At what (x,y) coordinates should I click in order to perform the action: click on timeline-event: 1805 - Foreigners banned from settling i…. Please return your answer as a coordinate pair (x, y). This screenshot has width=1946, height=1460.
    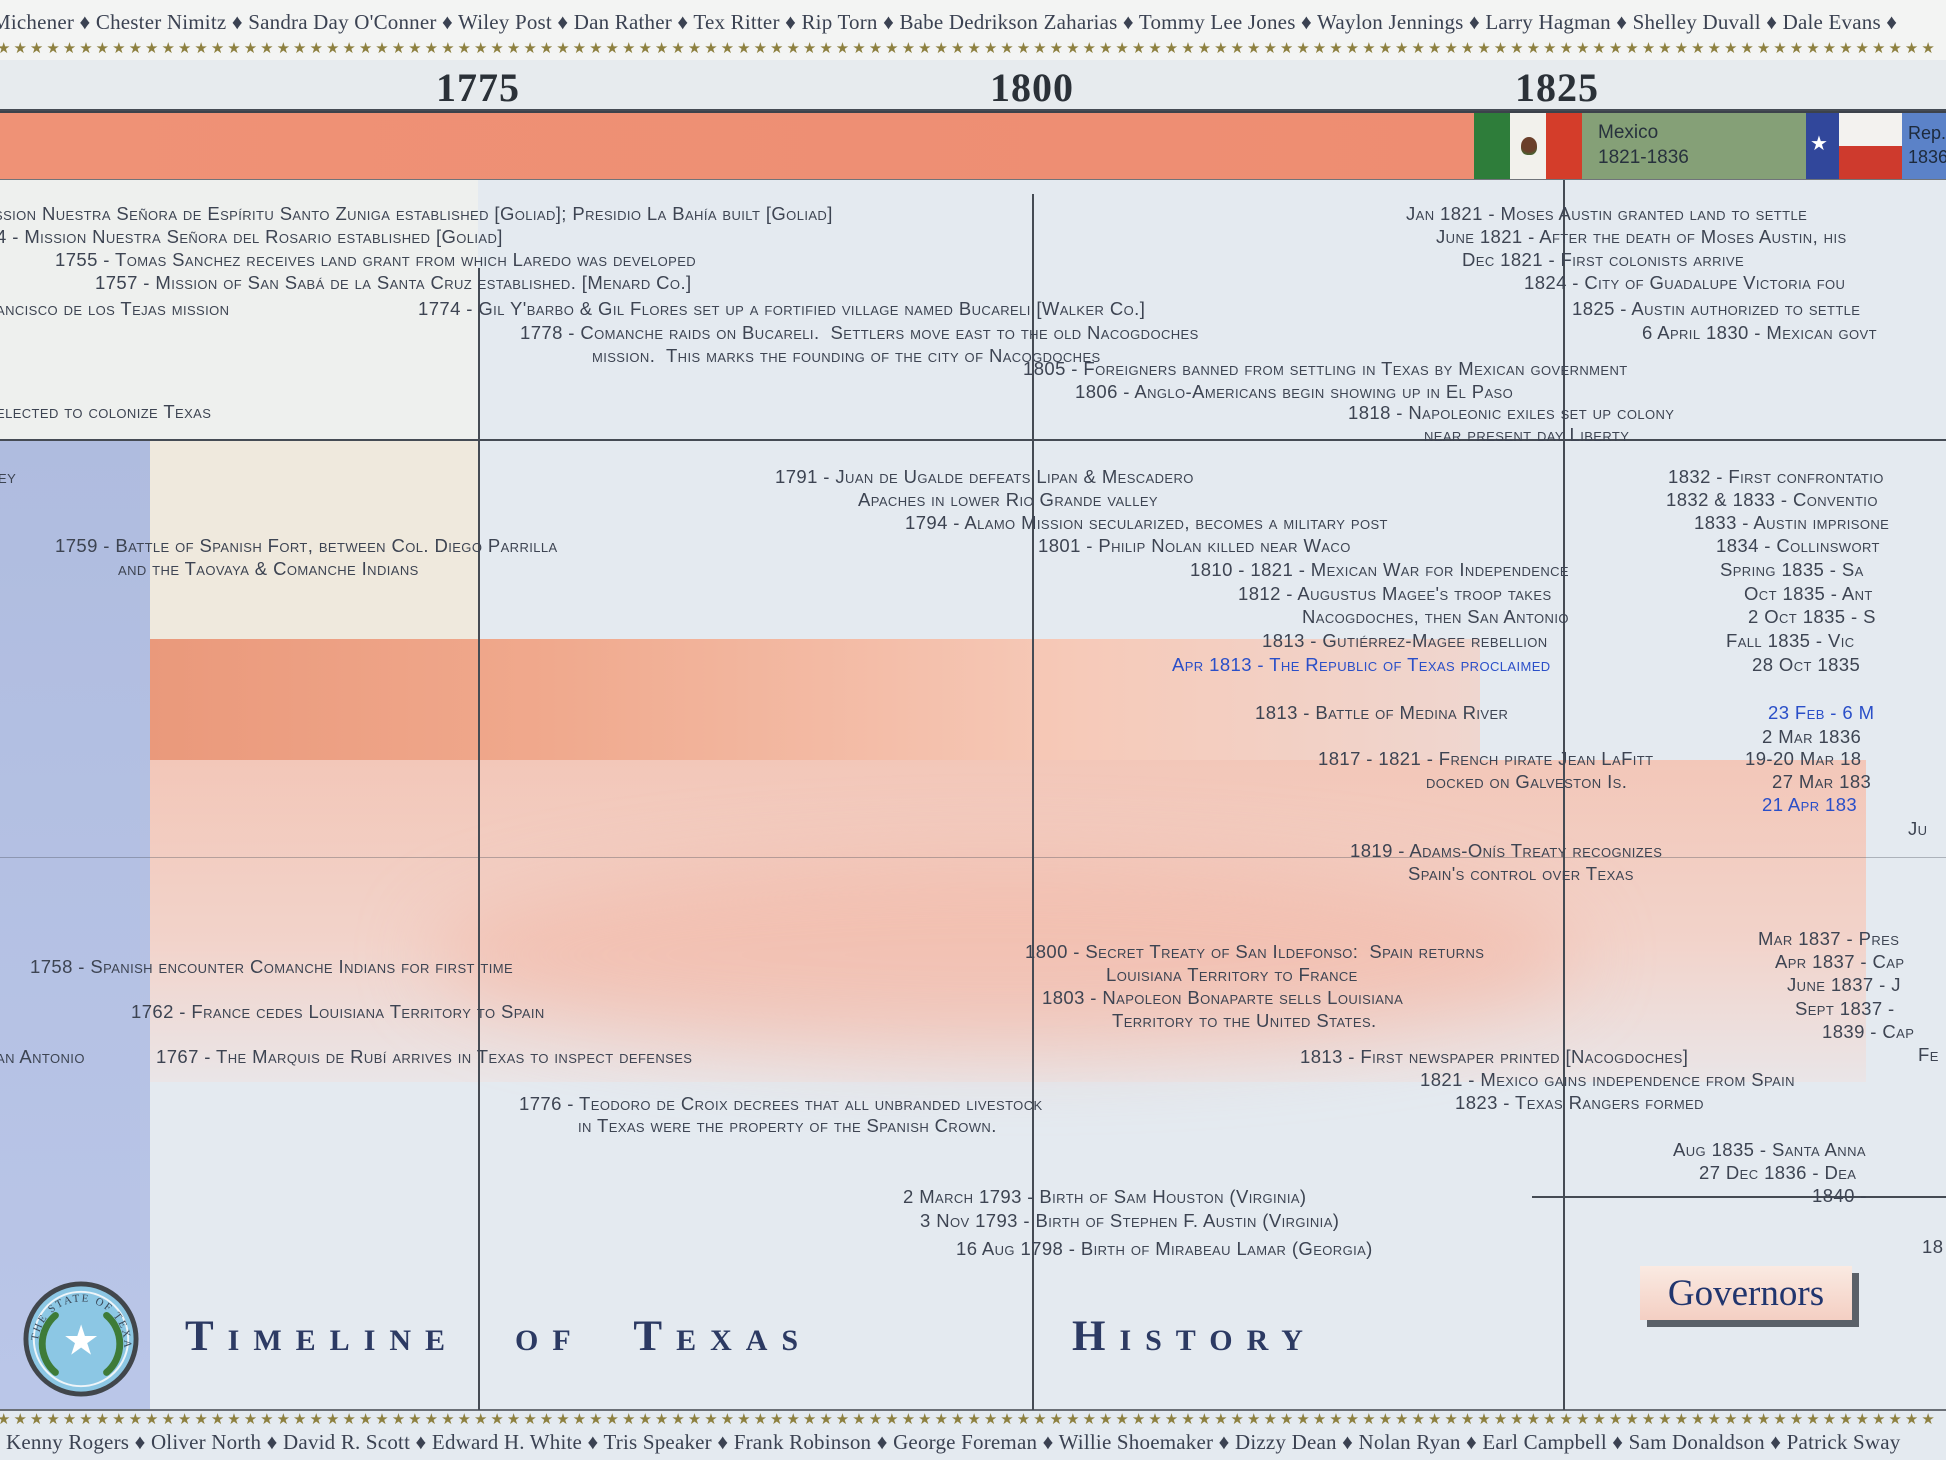
    Looking at the image, I should click on (1325, 368).